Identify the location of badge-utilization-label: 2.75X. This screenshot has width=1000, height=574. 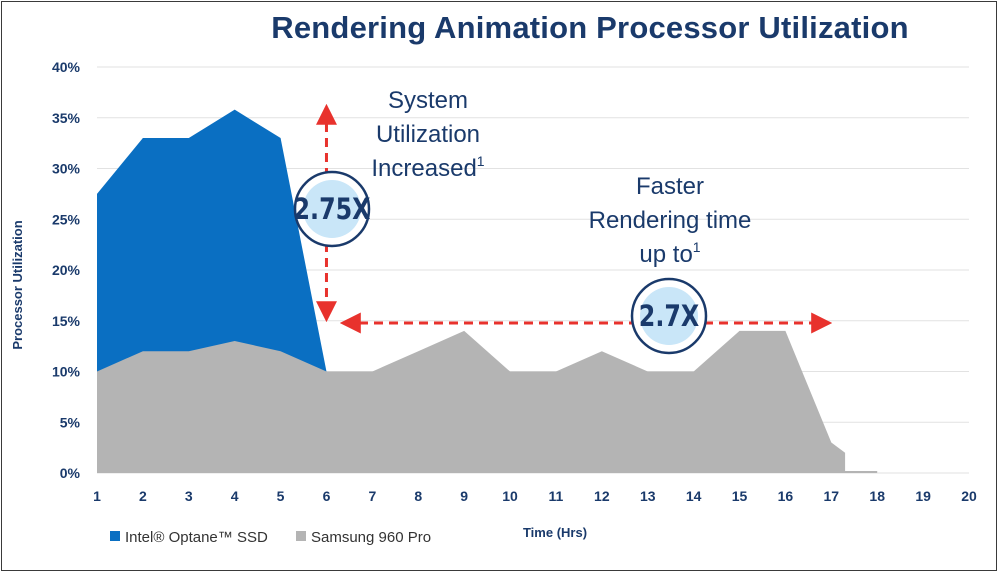
(332, 210).